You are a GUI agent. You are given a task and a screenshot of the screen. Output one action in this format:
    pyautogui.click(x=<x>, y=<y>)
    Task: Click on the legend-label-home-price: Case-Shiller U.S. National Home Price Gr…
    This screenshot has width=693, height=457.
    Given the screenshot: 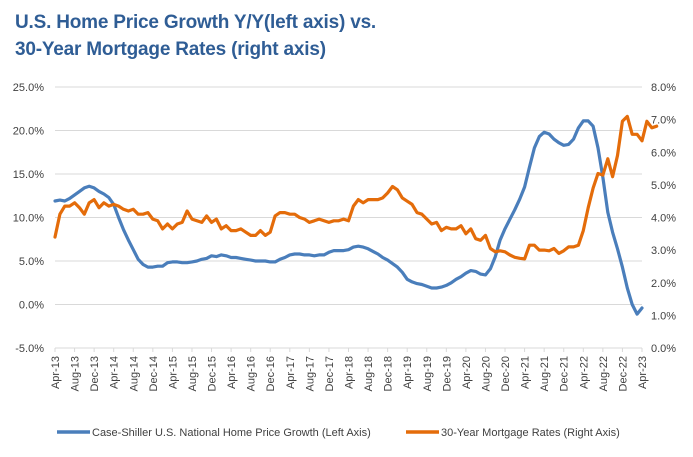 What is the action you would take?
    pyautogui.click(x=231, y=433)
    